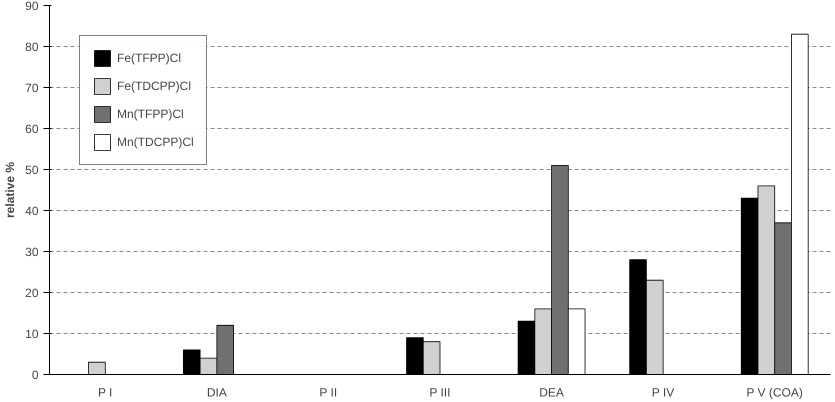 The image size is (835, 402). I want to click on y-axis-title: relative %, so click(10, 190).